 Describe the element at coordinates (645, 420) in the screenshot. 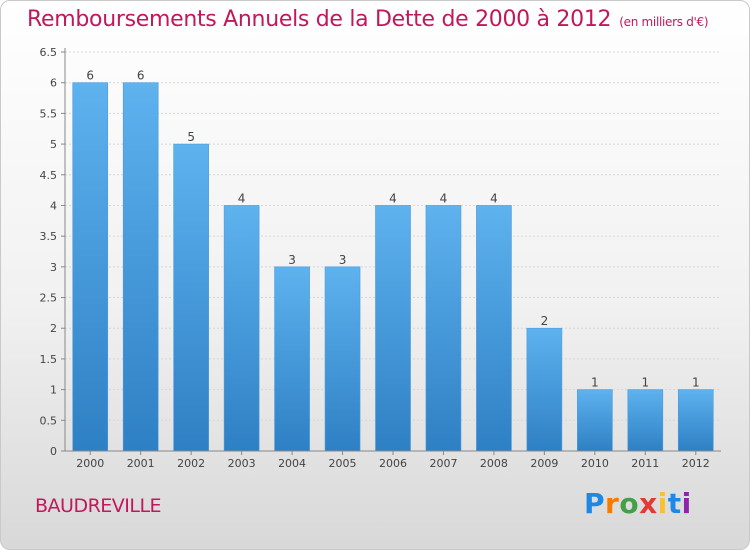

I see `bar-2011` at that location.